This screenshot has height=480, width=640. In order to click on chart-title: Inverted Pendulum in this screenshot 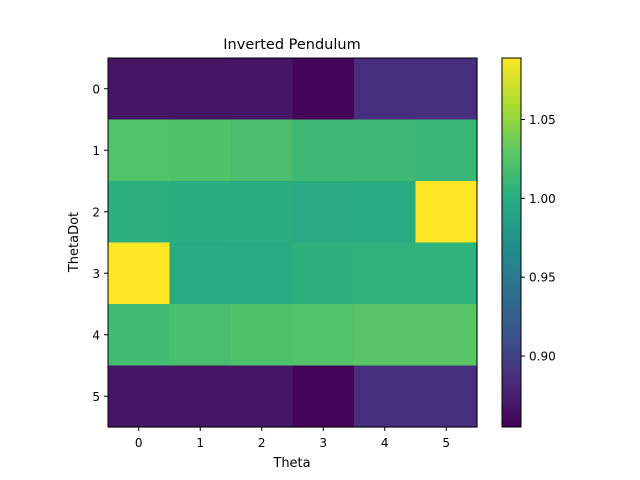, I will do `click(291, 45)`.